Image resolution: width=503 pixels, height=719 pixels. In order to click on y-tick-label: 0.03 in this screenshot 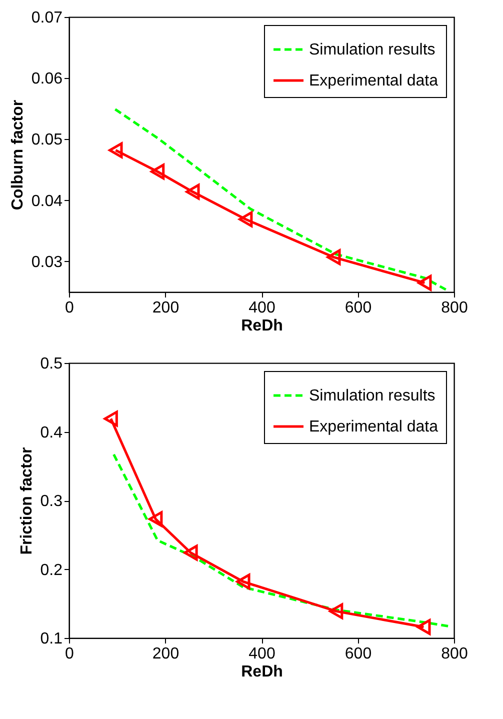, I will do `click(47, 262)`.